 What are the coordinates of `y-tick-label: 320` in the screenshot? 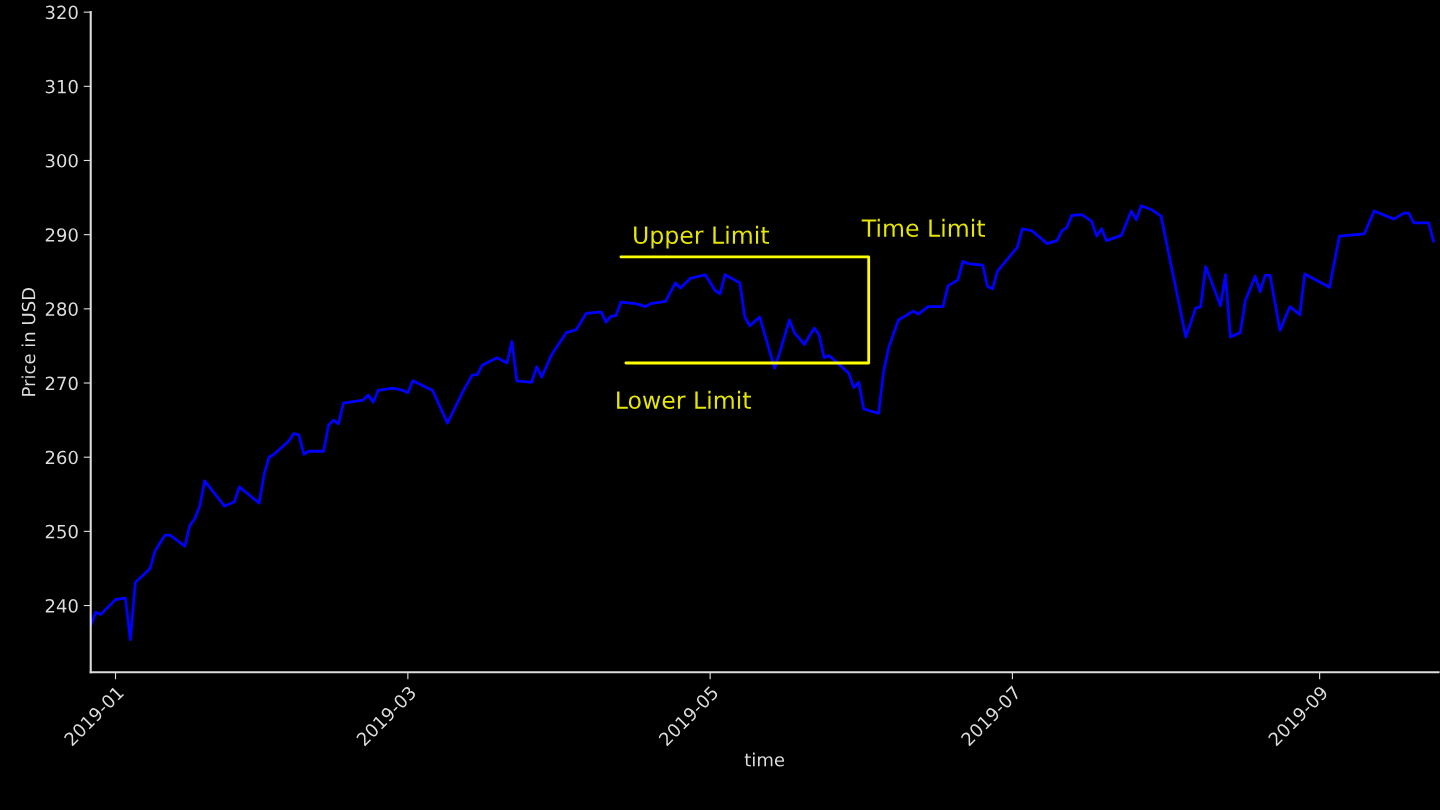 It's located at (61, 12).